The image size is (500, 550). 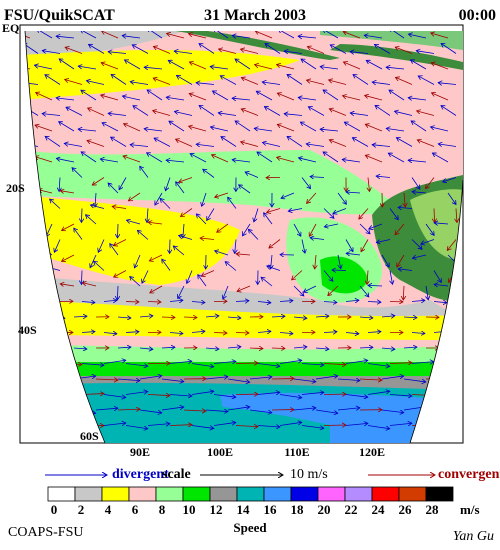 I want to click on footer-left: COAPS-FSU, so click(x=45, y=532).